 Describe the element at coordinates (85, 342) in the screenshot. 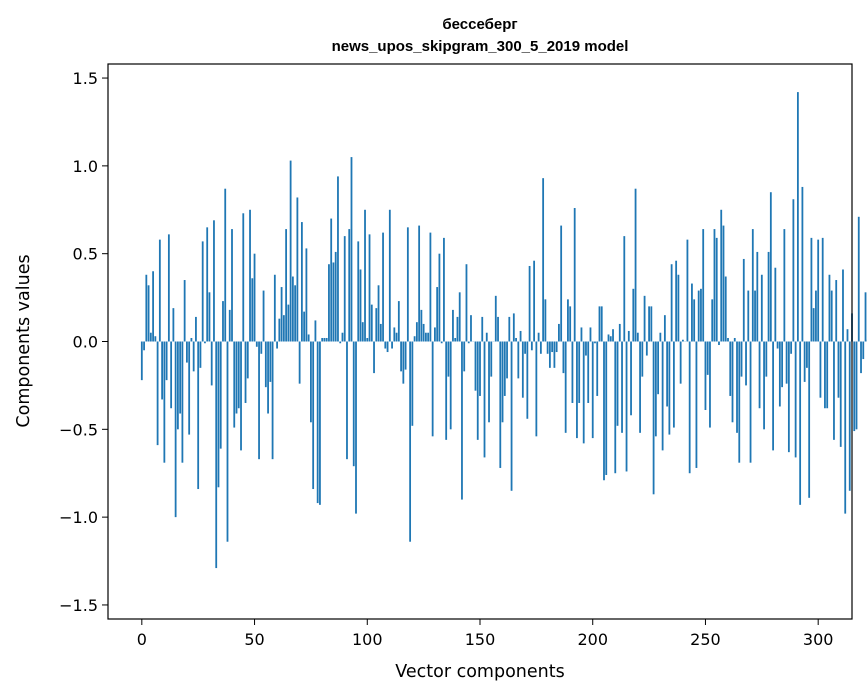

I see `y-tick-label-3: 0.0` at that location.